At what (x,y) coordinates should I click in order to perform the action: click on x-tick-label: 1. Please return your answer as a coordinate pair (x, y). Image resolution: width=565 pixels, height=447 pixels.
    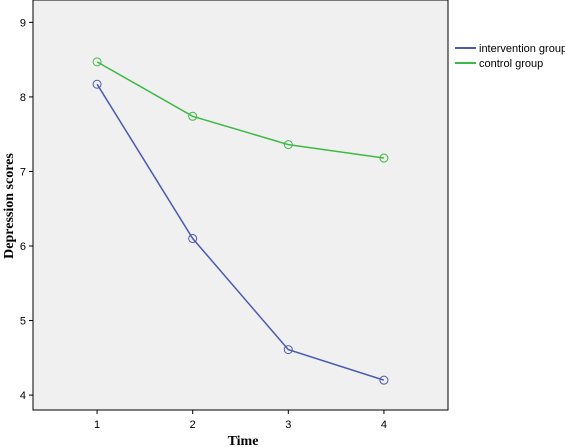
    Looking at the image, I should click on (97, 425).